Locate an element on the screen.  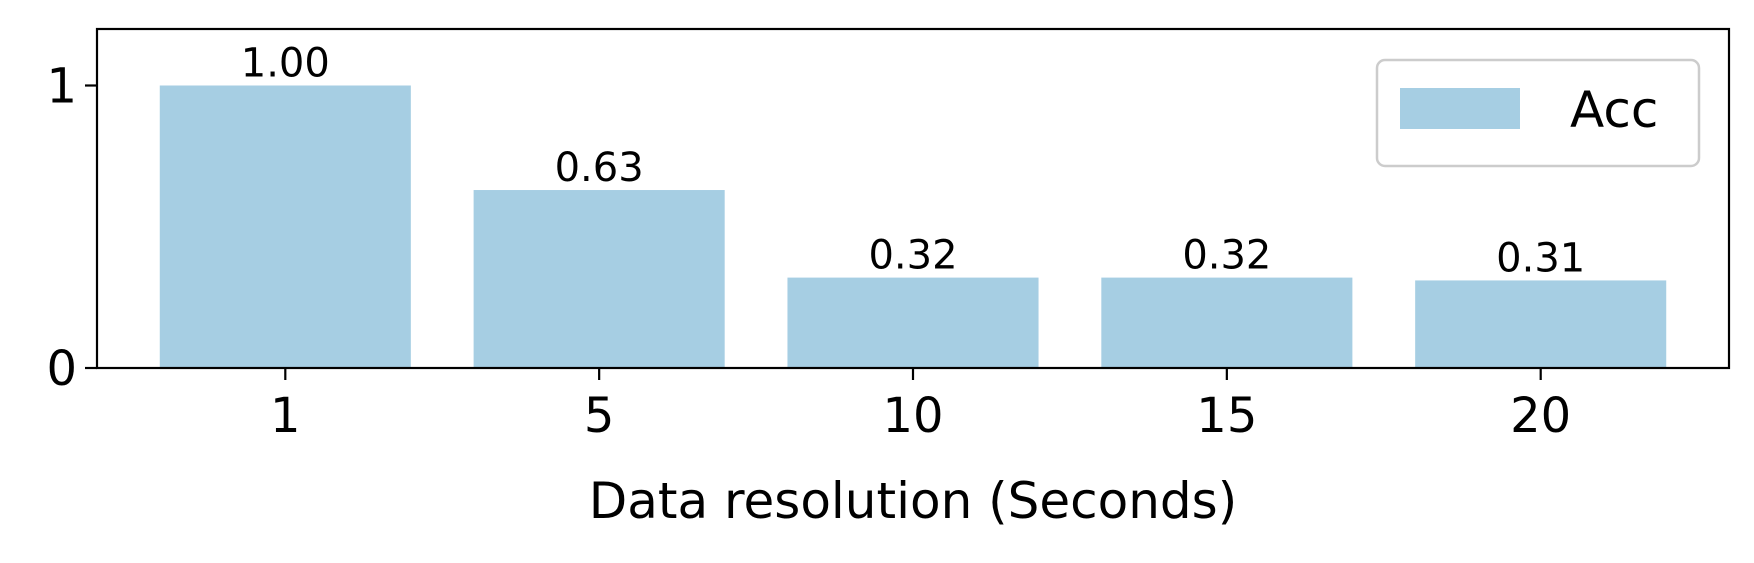
y-tick-label: 1 is located at coordinates (61, 87).